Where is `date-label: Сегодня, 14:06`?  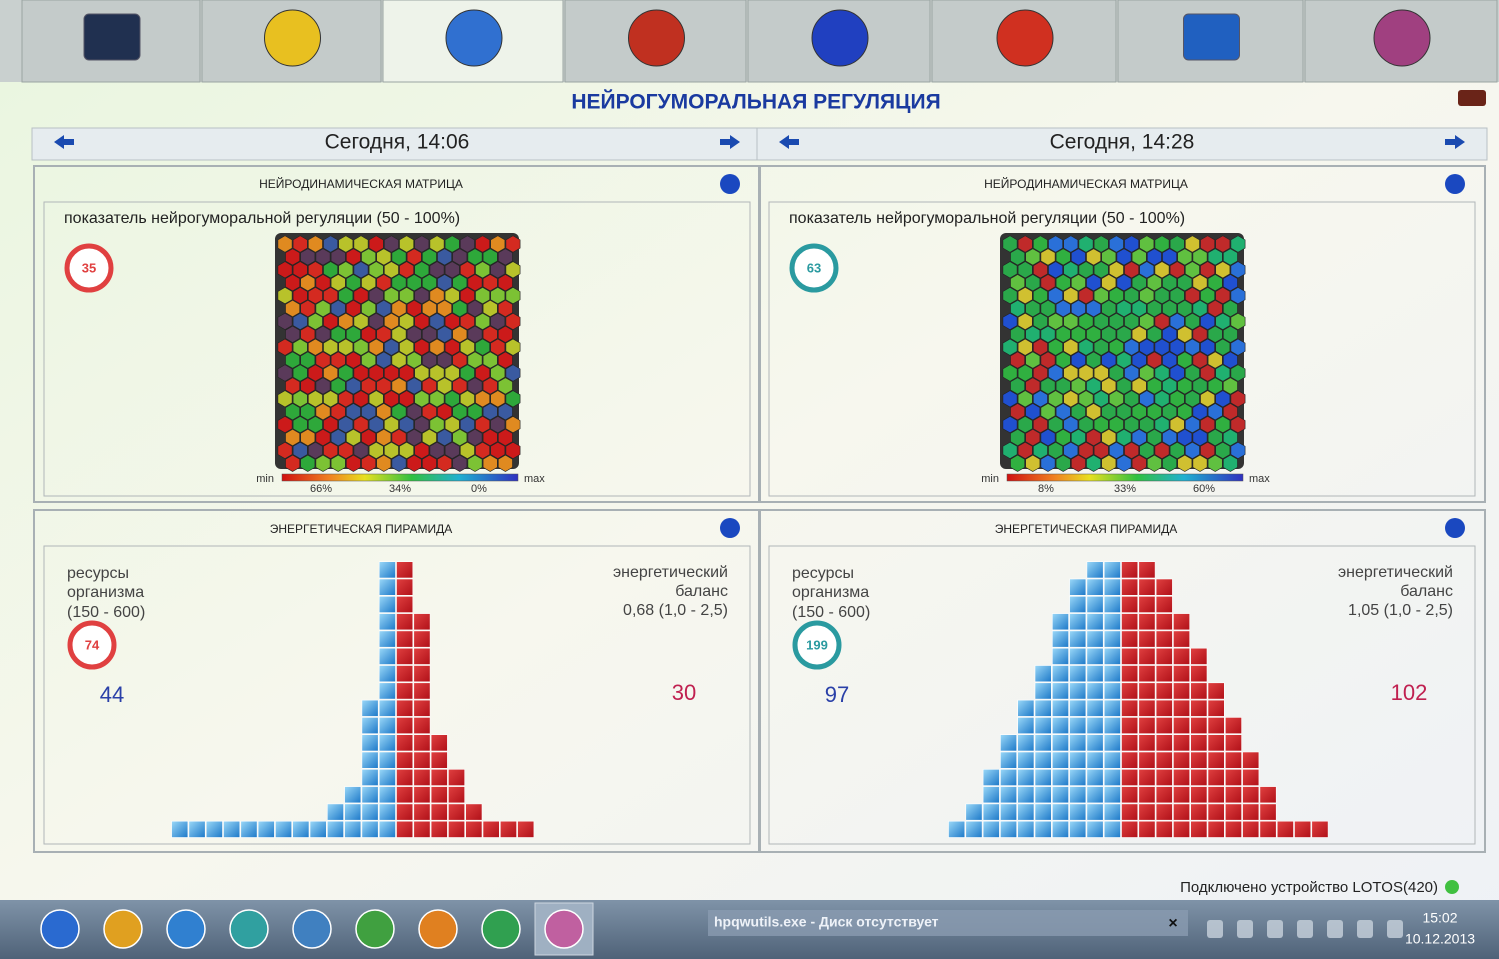 date-label: Сегодня, 14:06 is located at coordinates (397, 142).